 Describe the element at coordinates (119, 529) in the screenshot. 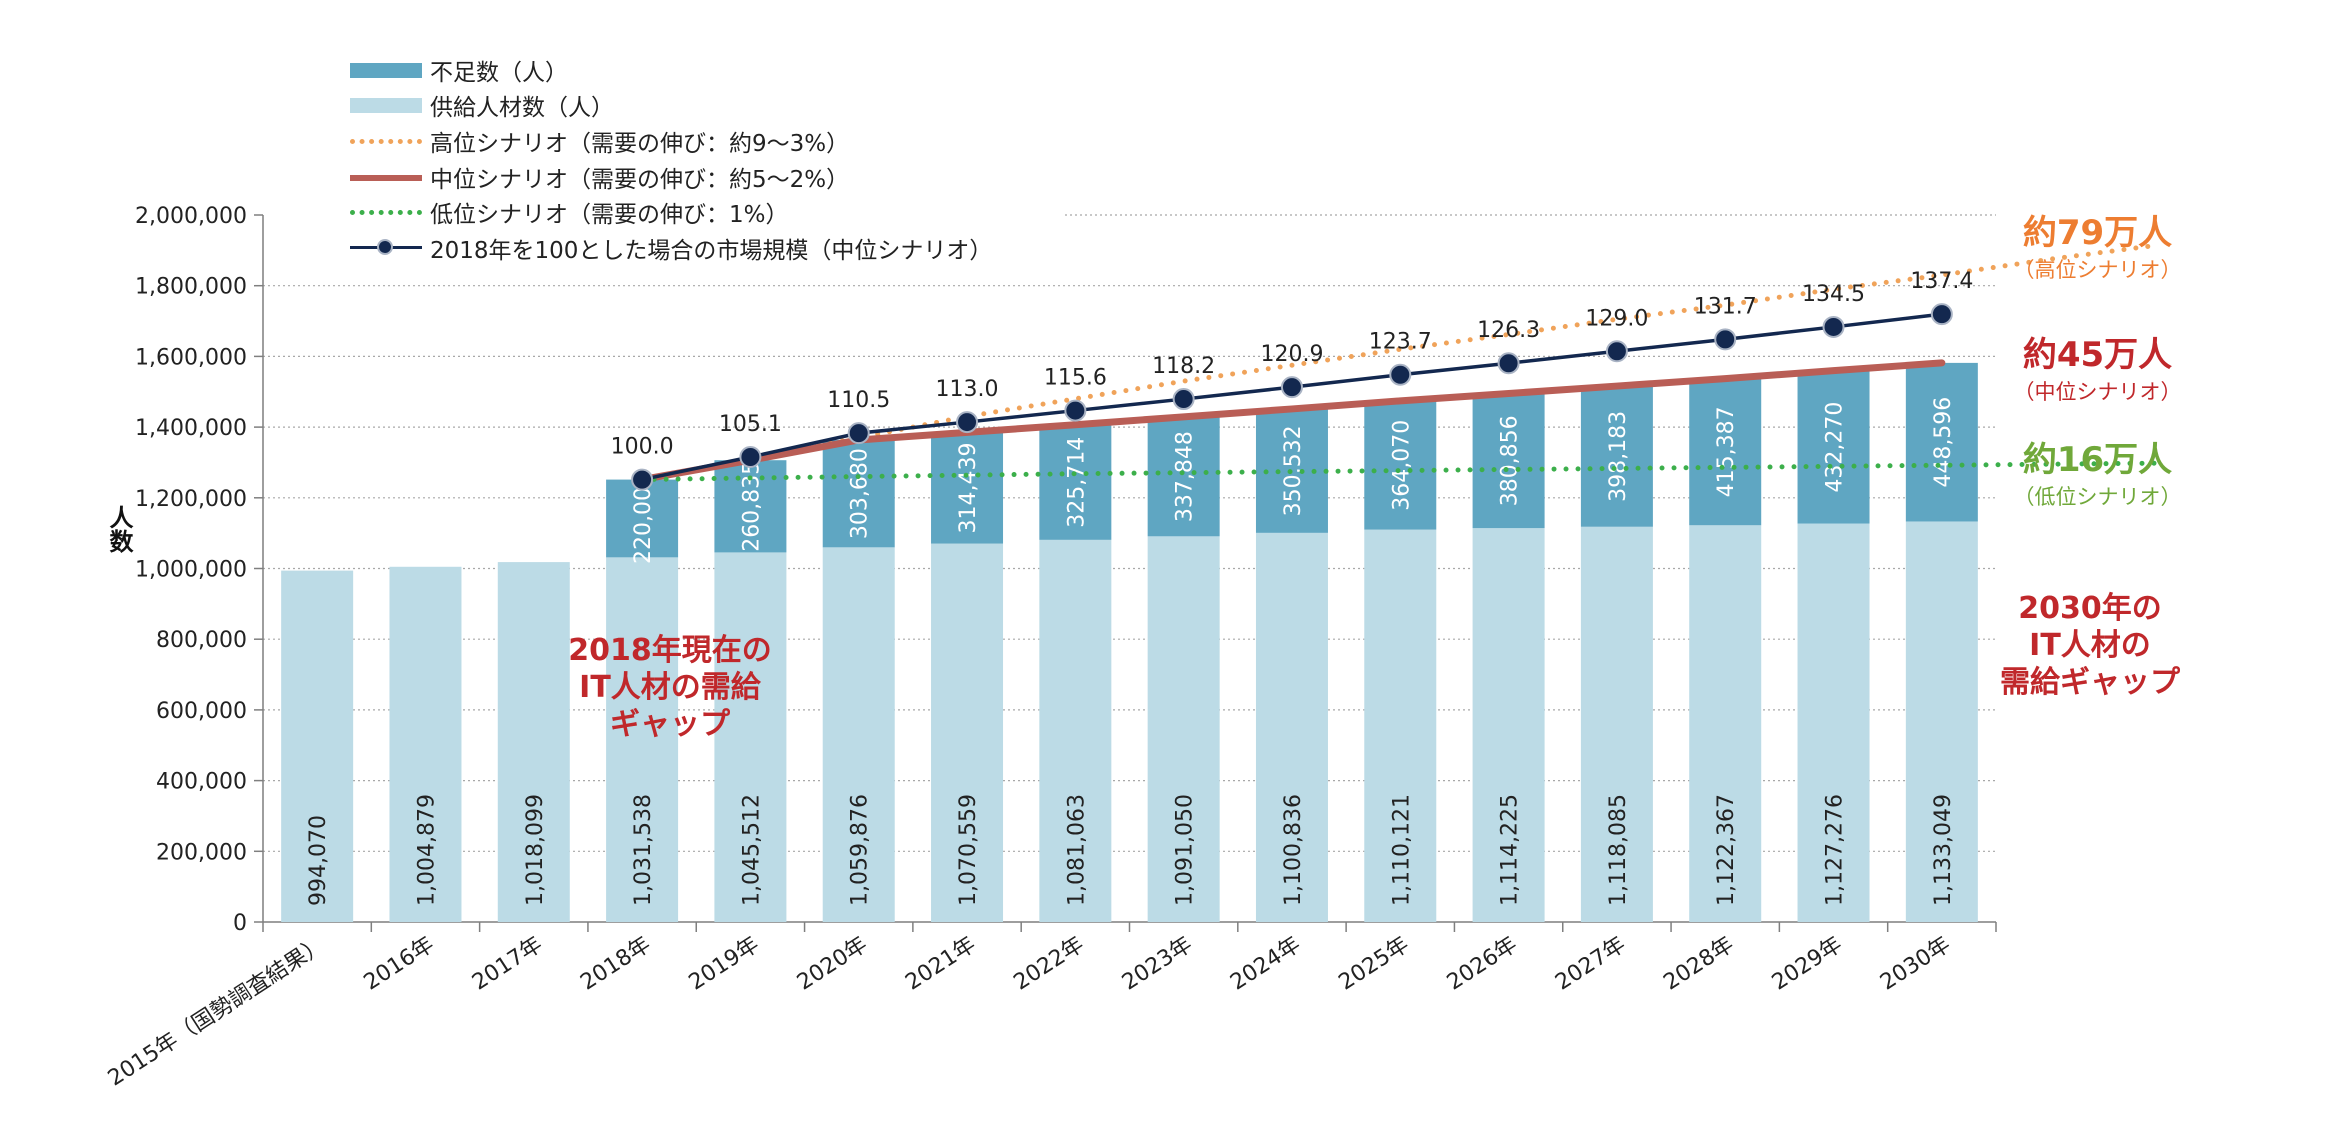

I see `y-axis-title: 人数` at that location.